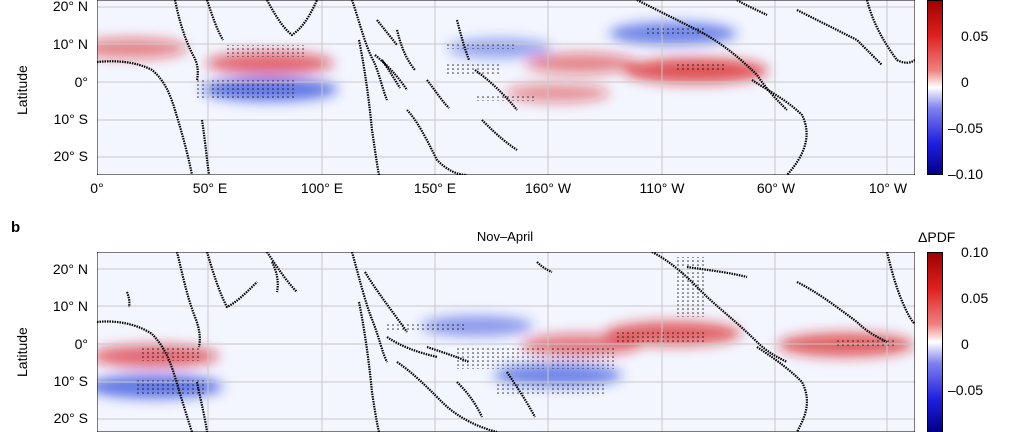 Image resolution: width=1013 pixels, height=432 pixels. Describe the element at coordinates (935, 342) in the screenshot. I see `colorbar-b` at that location.